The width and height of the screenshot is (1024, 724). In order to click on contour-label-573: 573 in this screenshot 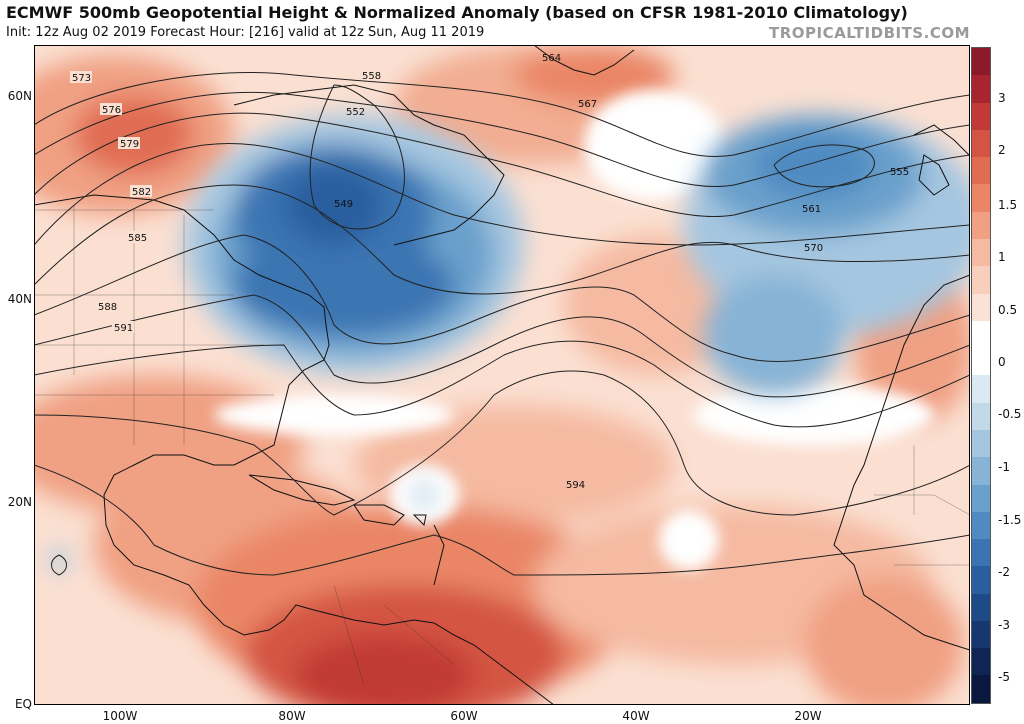, I will do `click(81, 78)`.